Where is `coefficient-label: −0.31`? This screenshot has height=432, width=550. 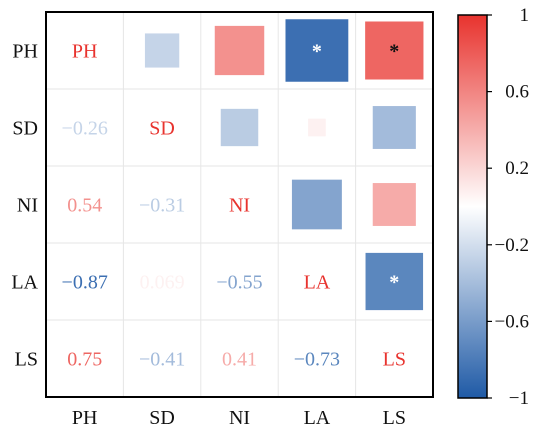 coefficient-label: −0.31 is located at coordinates (162, 206).